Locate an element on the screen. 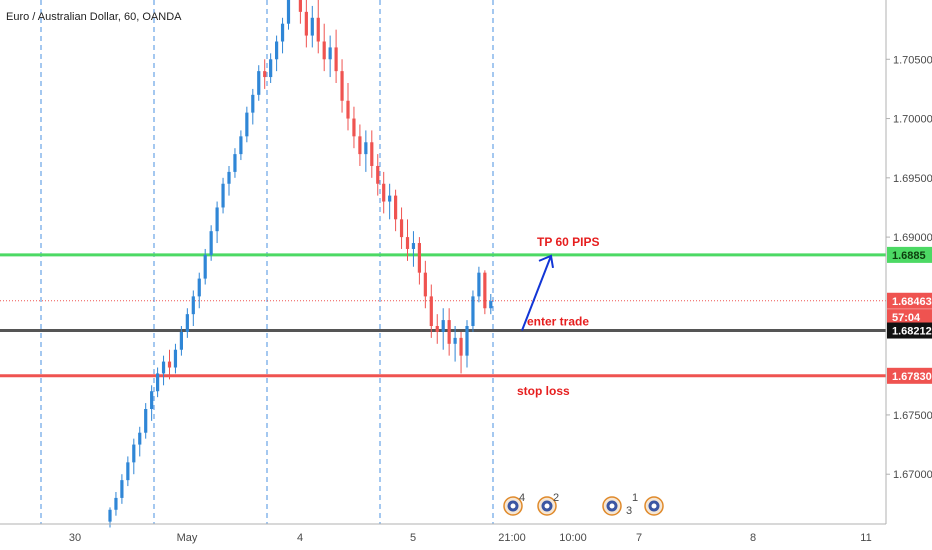 The width and height of the screenshot is (932, 550). entry-price-tag is located at coordinates (909, 330).